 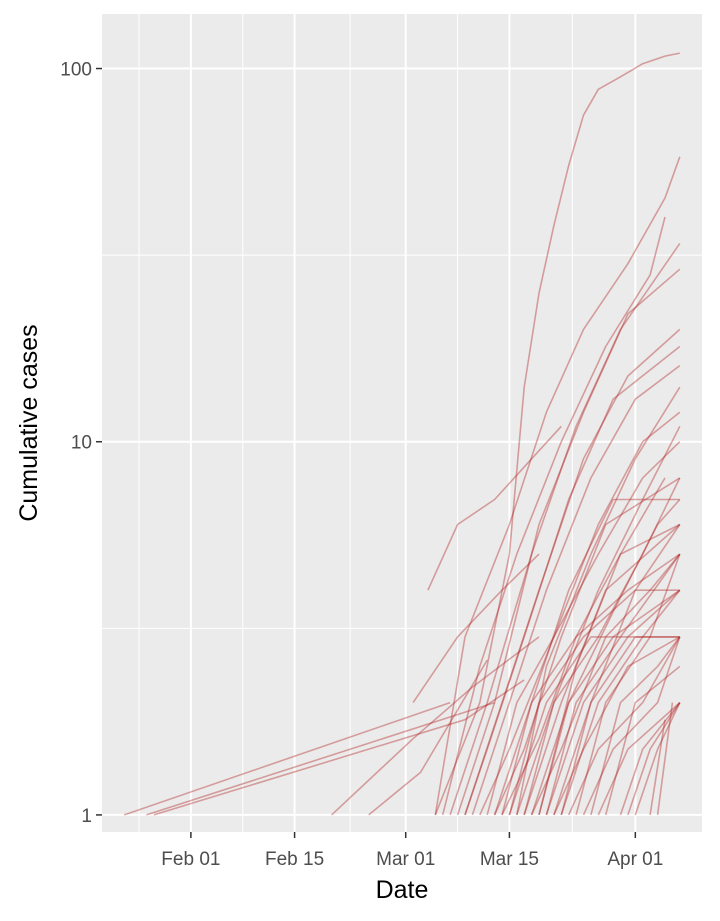 What do you see at coordinates (402, 890) in the screenshot?
I see `x-axis-title: Date` at bounding box center [402, 890].